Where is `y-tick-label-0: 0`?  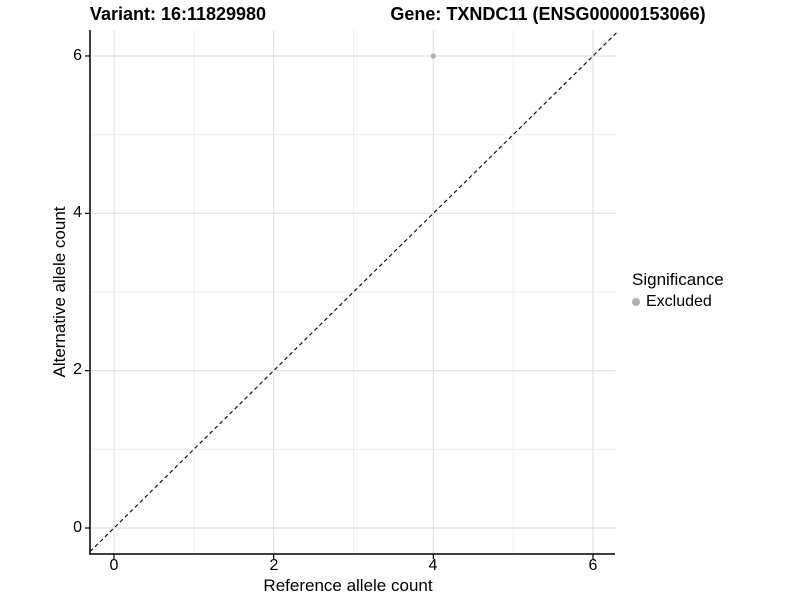
y-tick-label-0: 0 is located at coordinates (77, 527).